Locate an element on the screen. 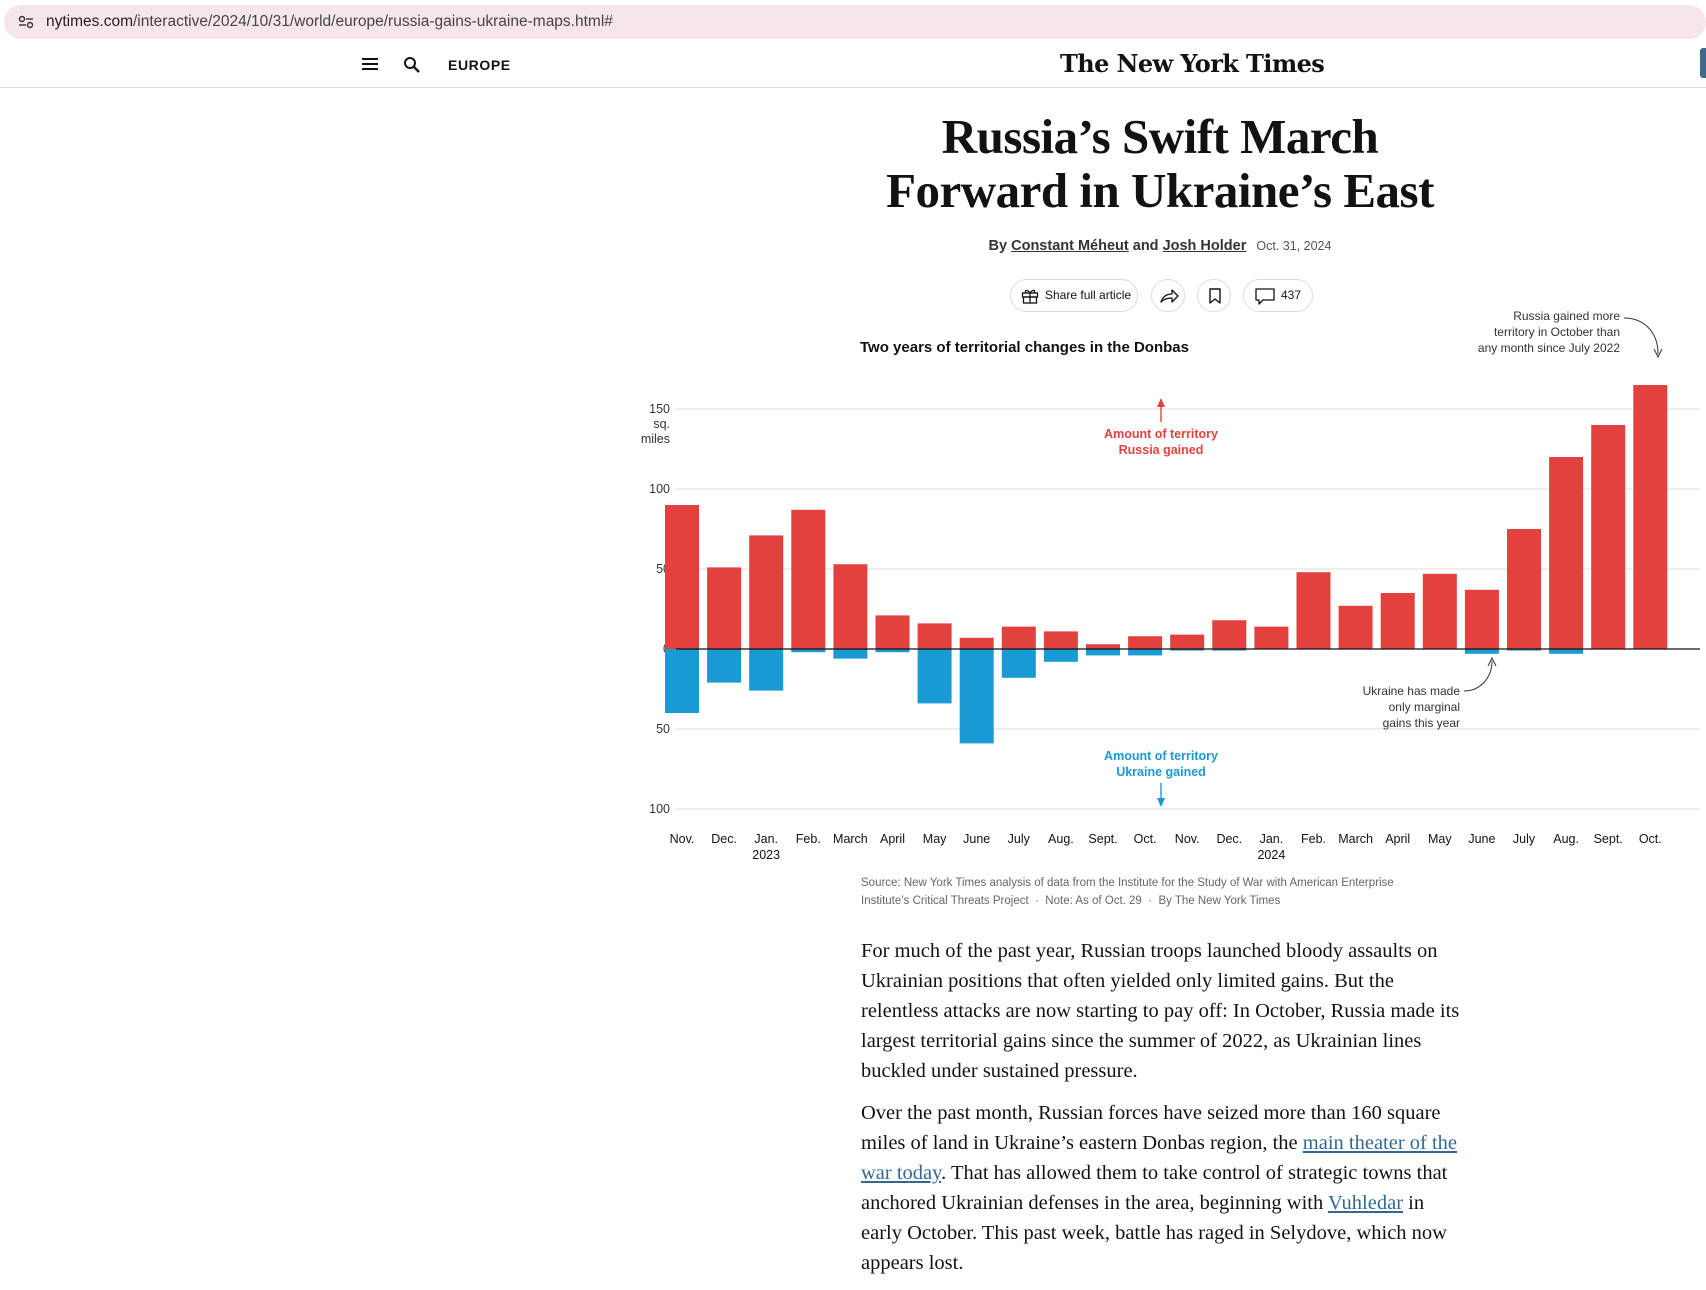  x-year-label: 2024 is located at coordinates (1271, 855).